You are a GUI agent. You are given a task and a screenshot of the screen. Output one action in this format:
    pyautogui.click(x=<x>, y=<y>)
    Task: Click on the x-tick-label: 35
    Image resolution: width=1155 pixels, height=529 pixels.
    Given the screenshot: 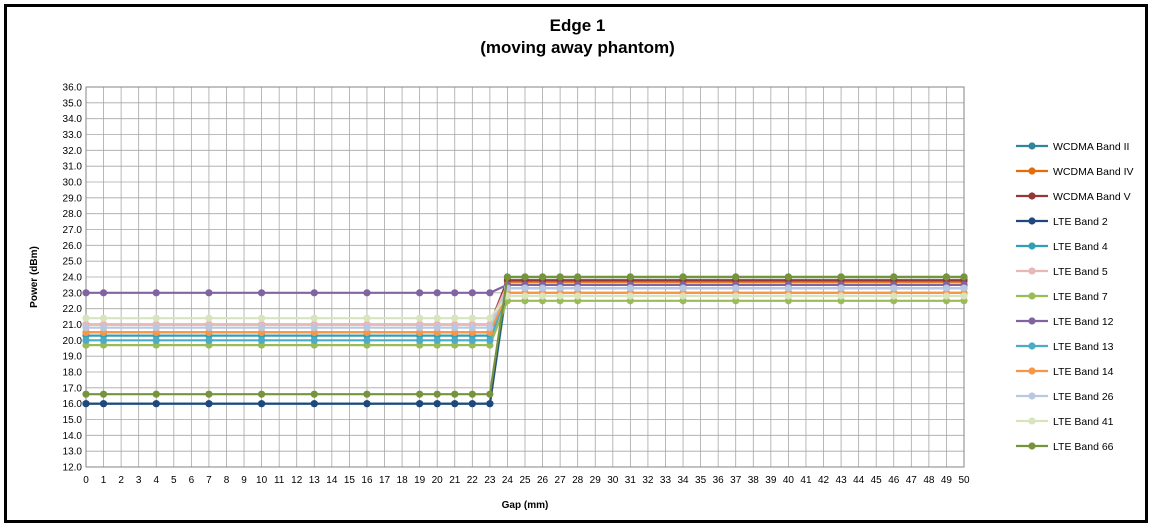 What is the action you would take?
    pyautogui.click(x=701, y=480)
    